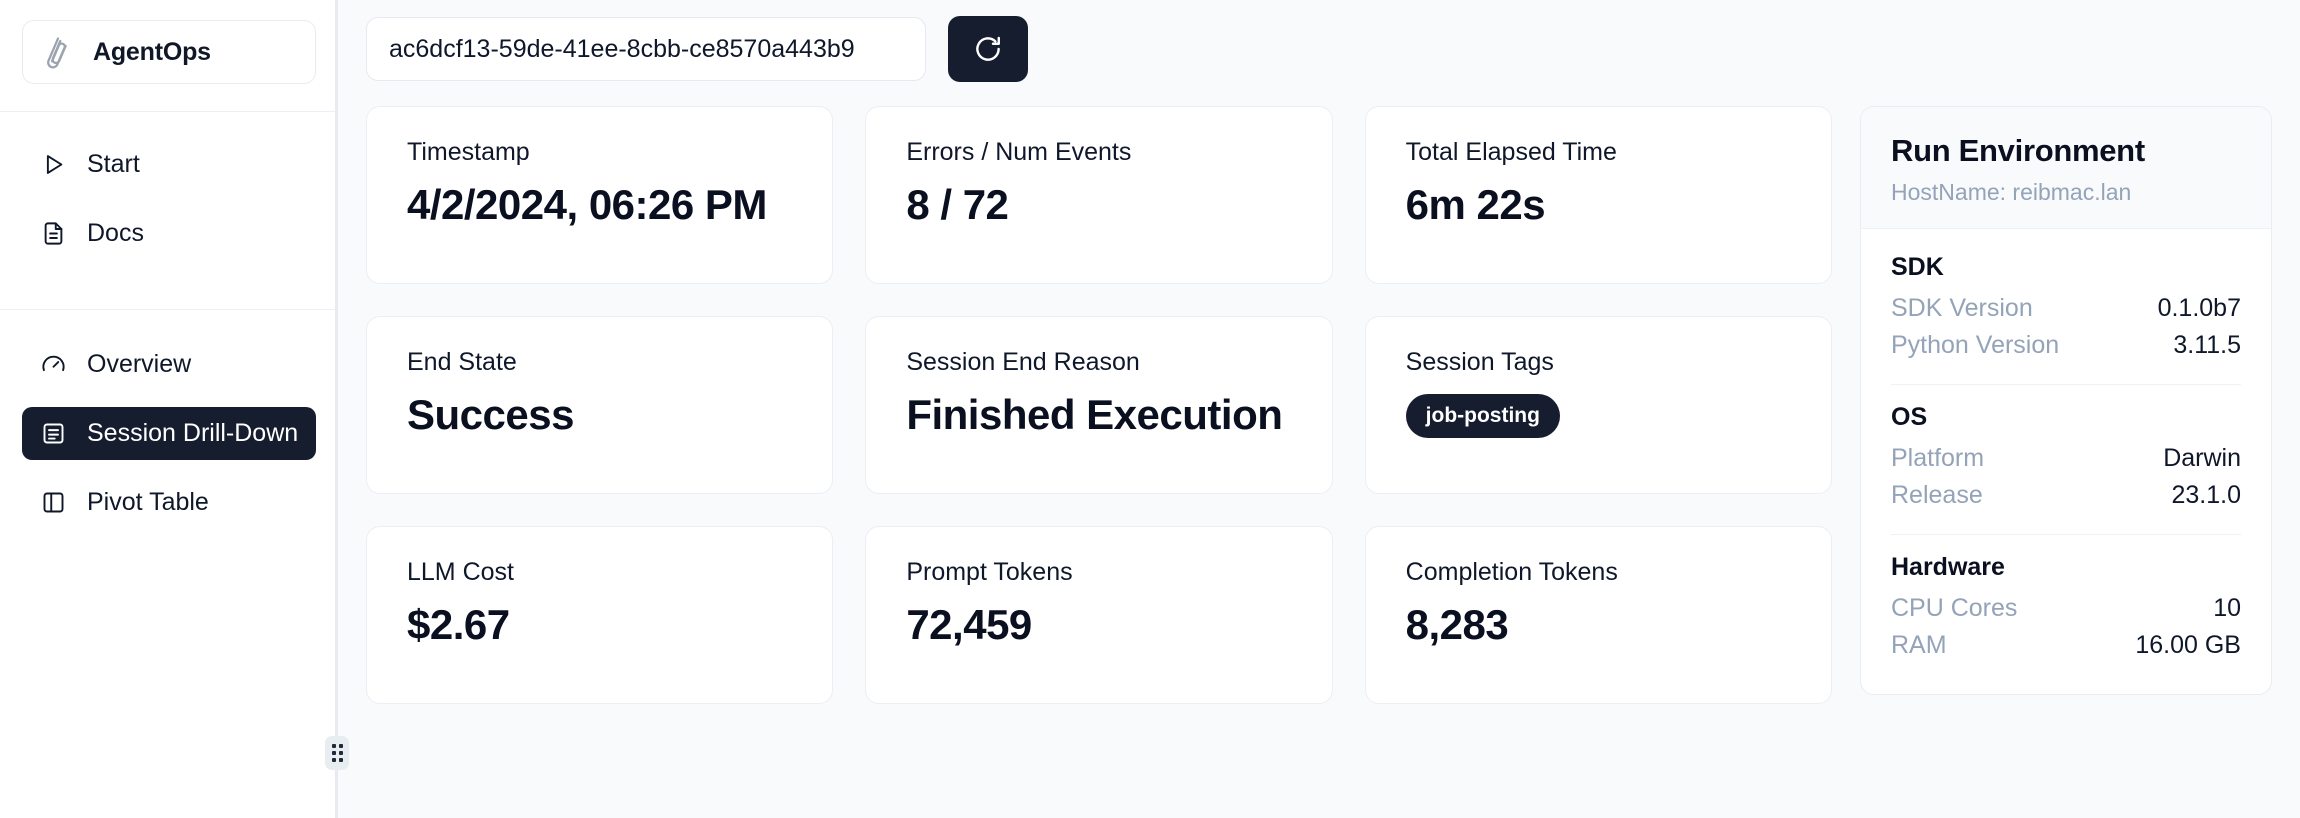  Describe the element at coordinates (53, 433) in the screenshot. I see `list-panel-icon` at that location.